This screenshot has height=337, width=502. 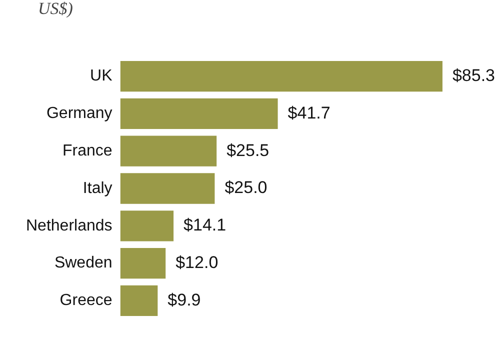 I want to click on data-label: $9.9, so click(x=184, y=300).